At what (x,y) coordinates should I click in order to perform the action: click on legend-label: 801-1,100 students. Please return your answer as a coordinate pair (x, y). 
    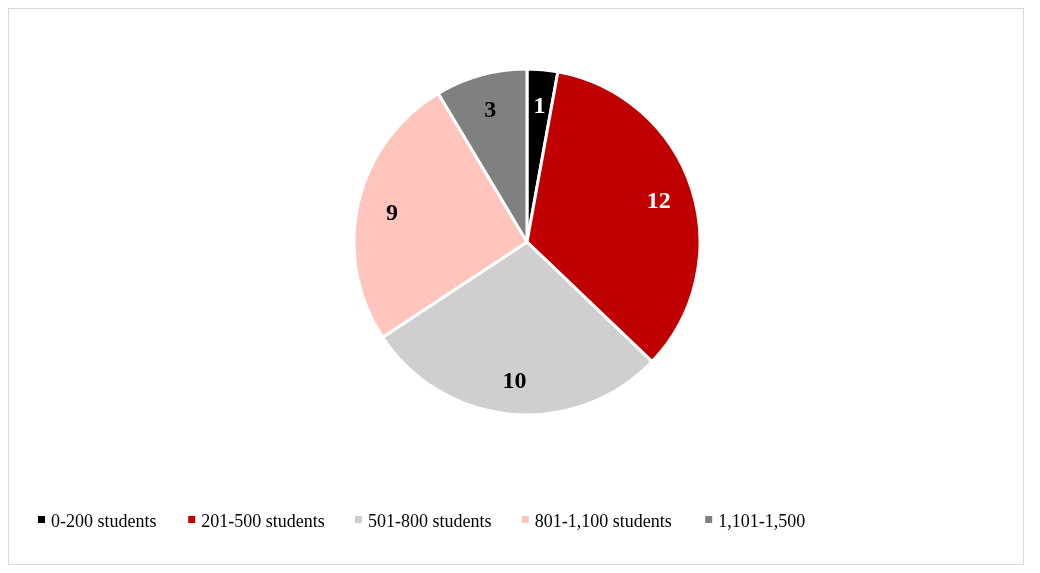
    Looking at the image, I should click on (603, 521).